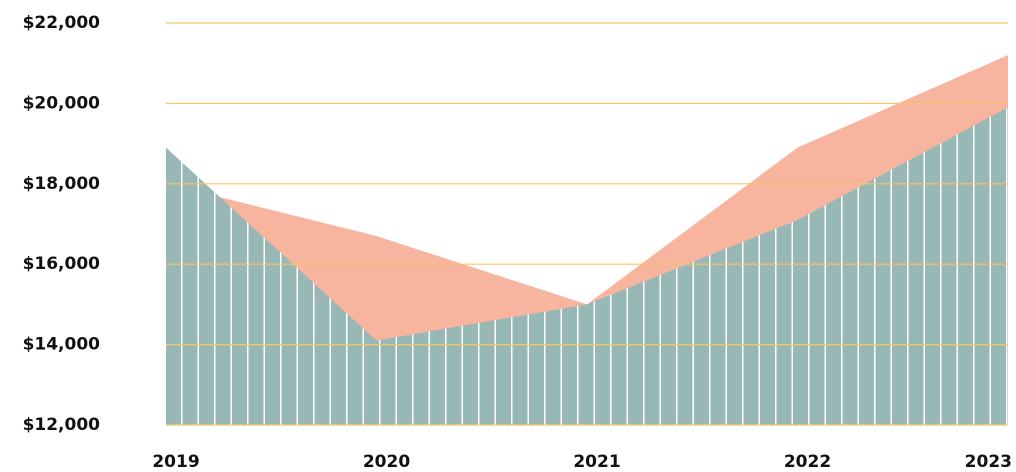  What do you see at coordinates (386, 462) in the screenshot?
I see `x-tick-label: 2020` at bounding box center [386, 462].